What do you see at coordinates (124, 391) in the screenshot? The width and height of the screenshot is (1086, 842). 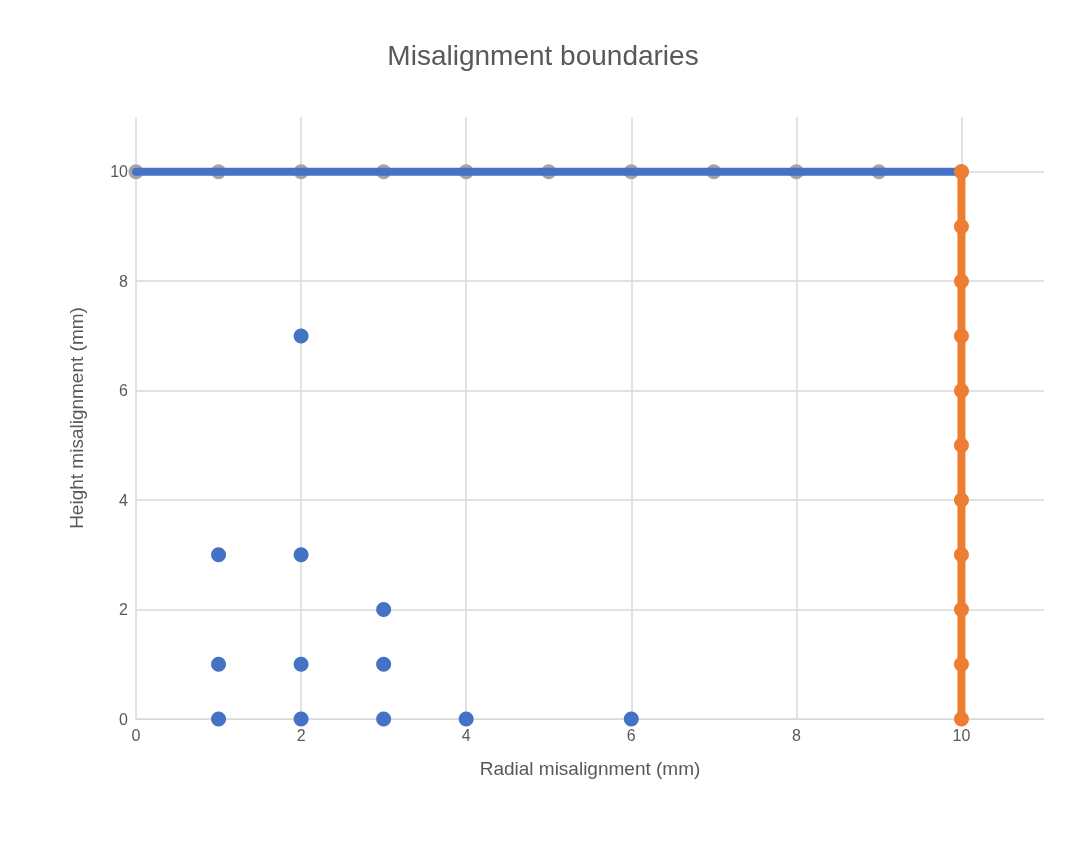 I see `y-tick-label: 6` at bounding box center [124, 391].